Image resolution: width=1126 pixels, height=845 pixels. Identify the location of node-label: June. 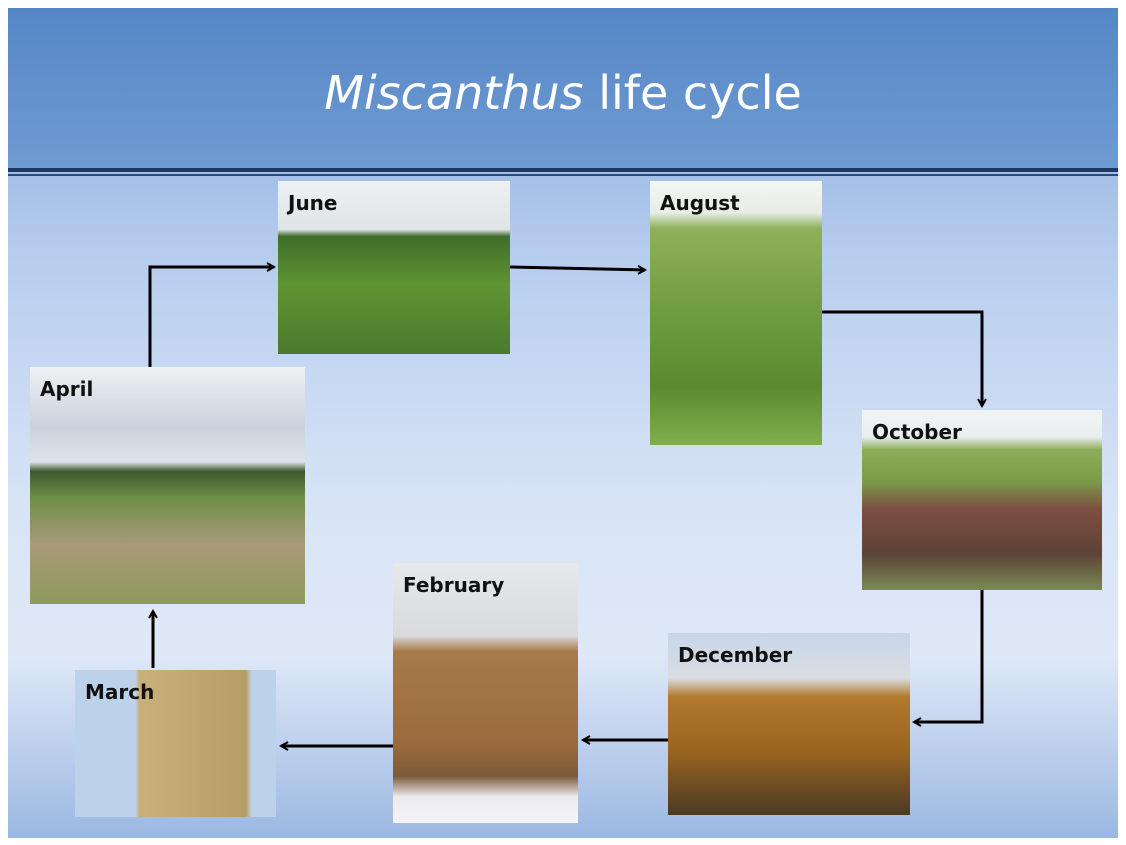
(313, 203).